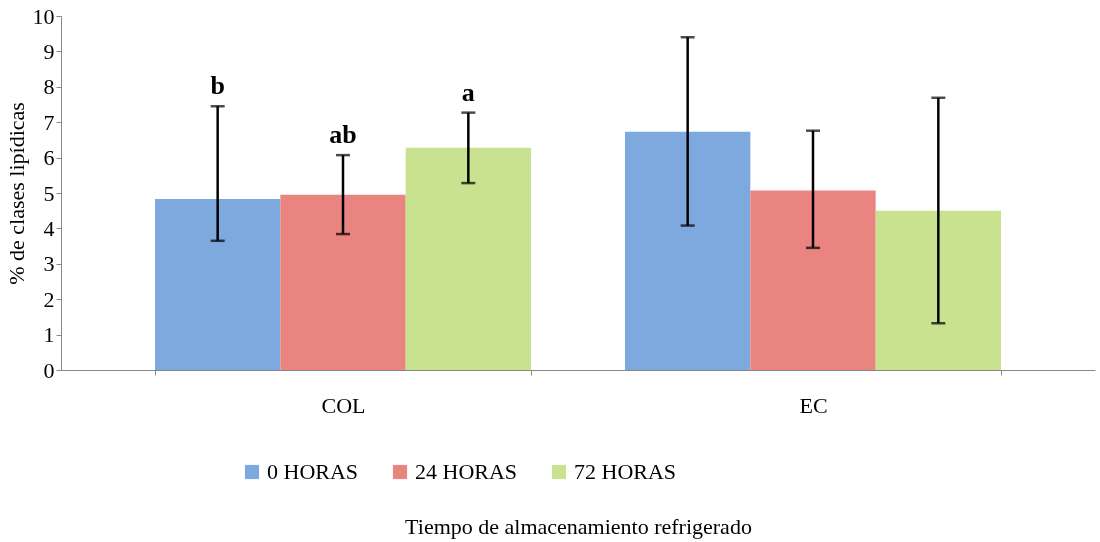 This screenshot has height=542, width=1100. I want to click on y-tick-label: 1, so click(49, 335).